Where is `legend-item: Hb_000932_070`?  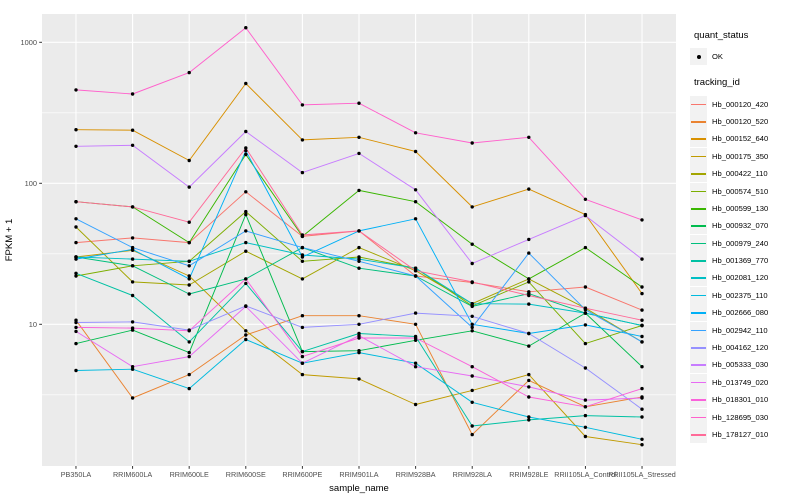
legend-item: Hb_000932_070 is located at coordinates (745, 226).